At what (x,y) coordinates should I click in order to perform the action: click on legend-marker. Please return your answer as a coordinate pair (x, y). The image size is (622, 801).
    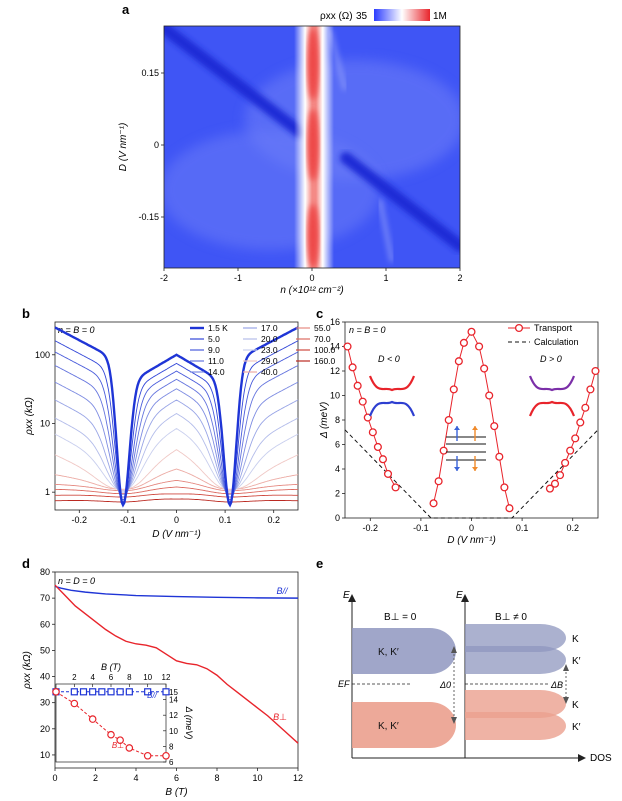
    Looking at the image, I should click on (519, 328).